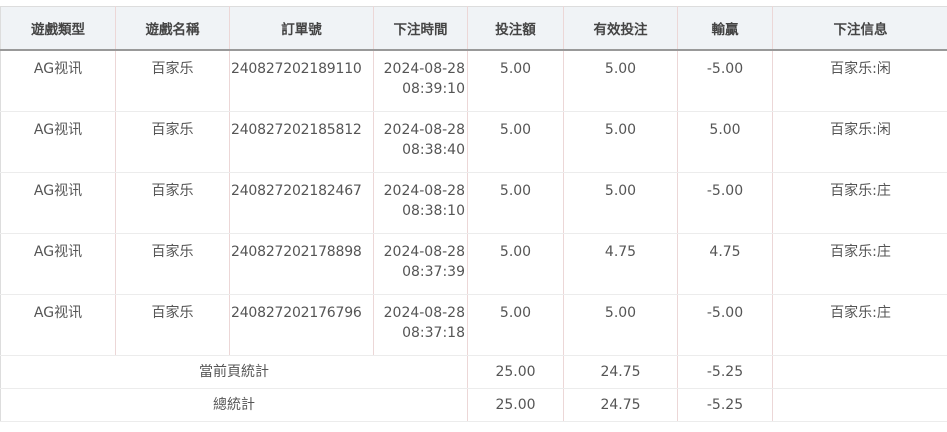 This screenshot has height=432, width=947. I want to click on bet-clock: 08:38:40, so click(433, 150).